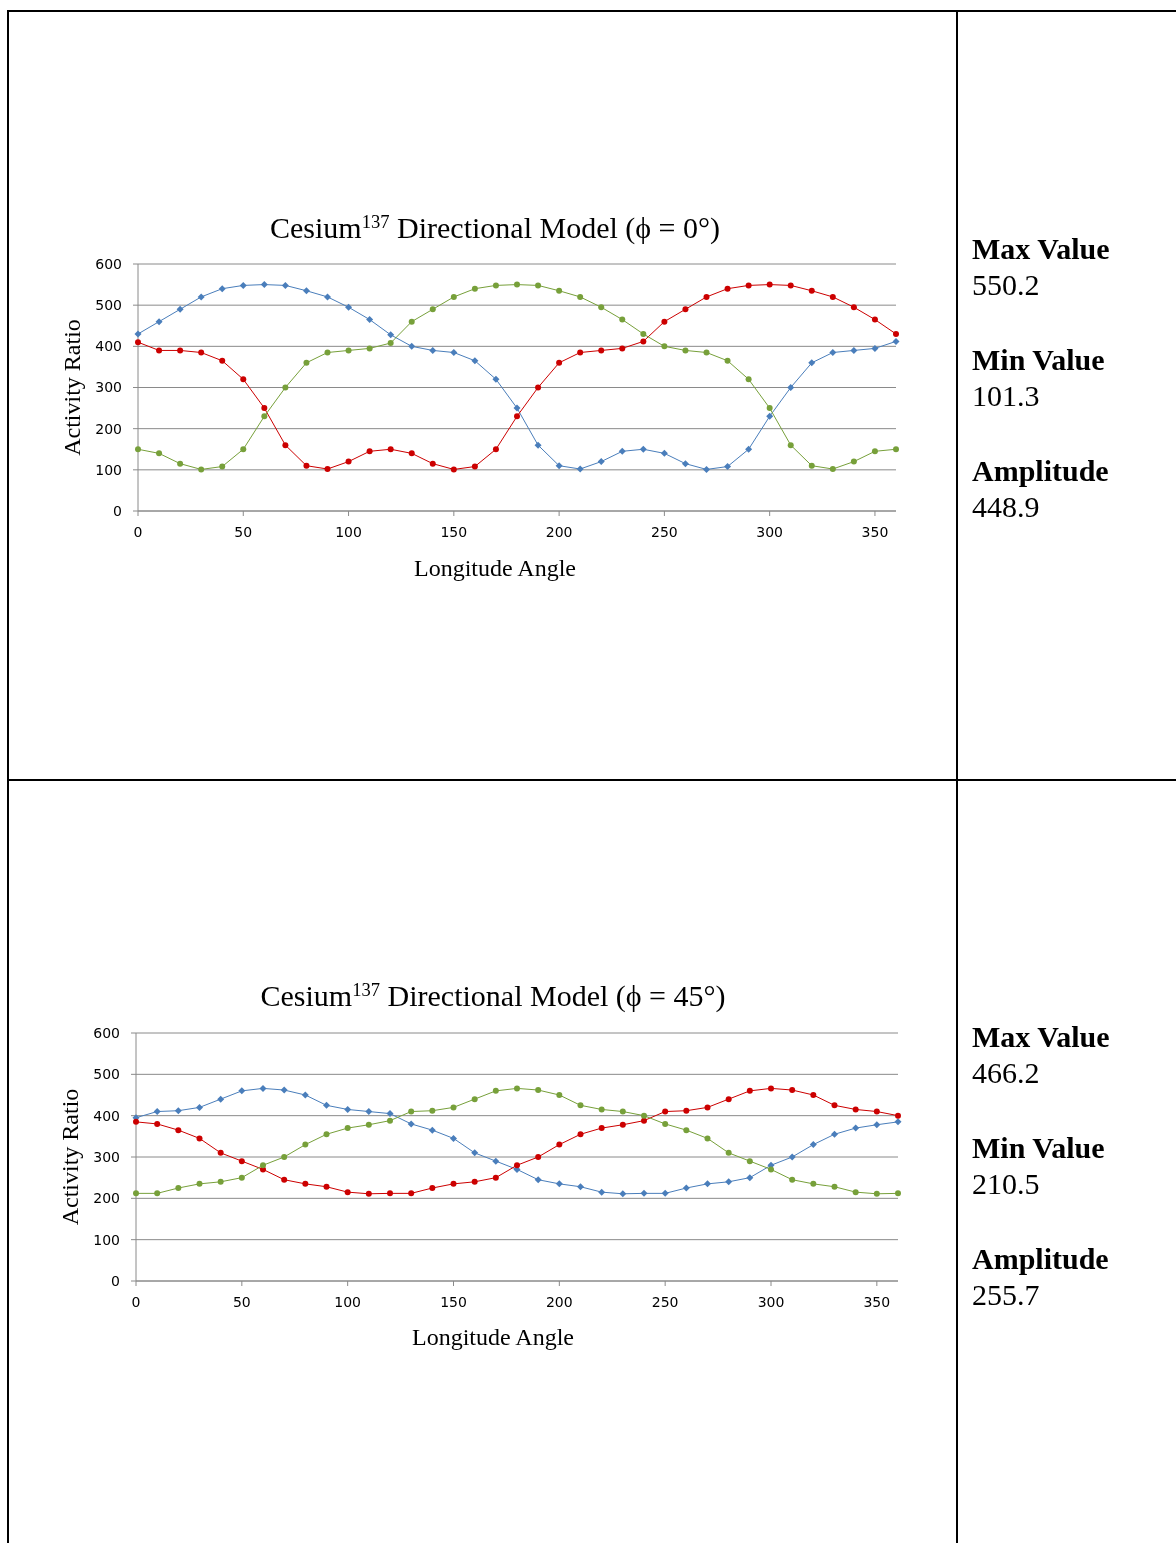 The height and width of the screenshot is (1543, 1176). I want to click on x-tick-label: 150, so click(454, 532).